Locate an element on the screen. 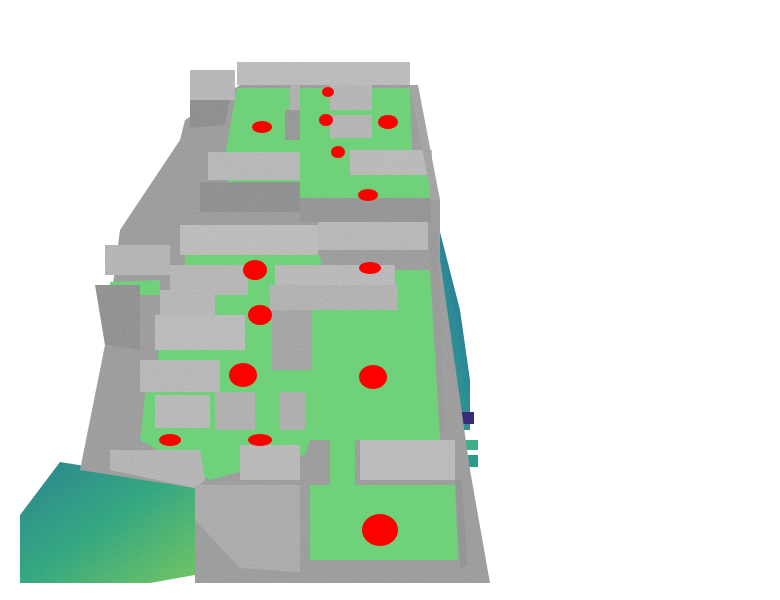 This screenshot has height=600, width=780. heatmap-region is located at coordinates (107, 522).